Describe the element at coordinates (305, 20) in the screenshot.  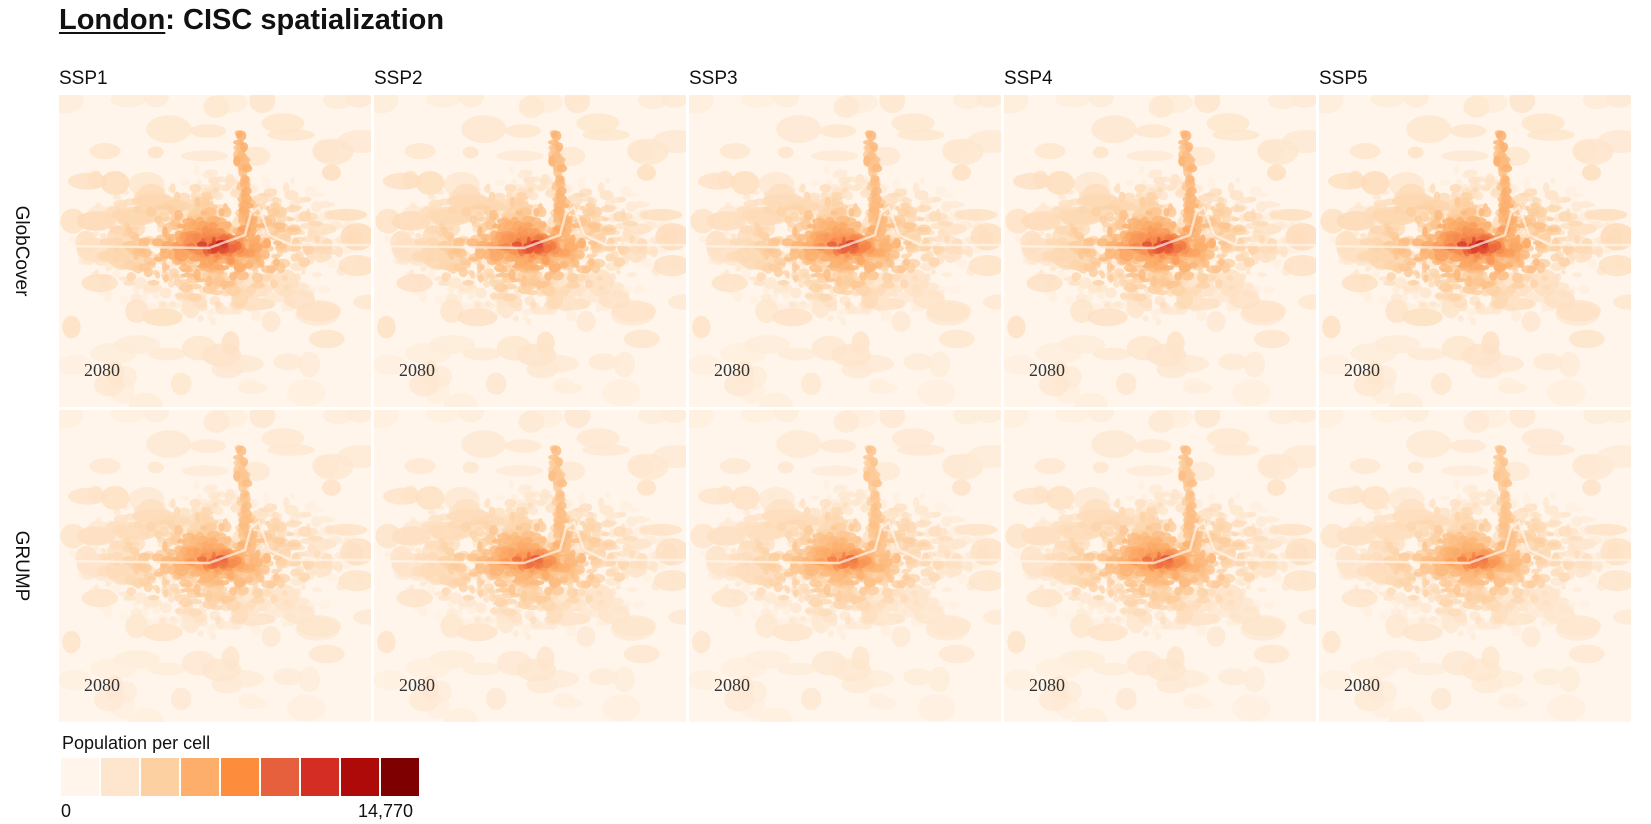
I see `title-suffix: : CISC spatialization` at that location.